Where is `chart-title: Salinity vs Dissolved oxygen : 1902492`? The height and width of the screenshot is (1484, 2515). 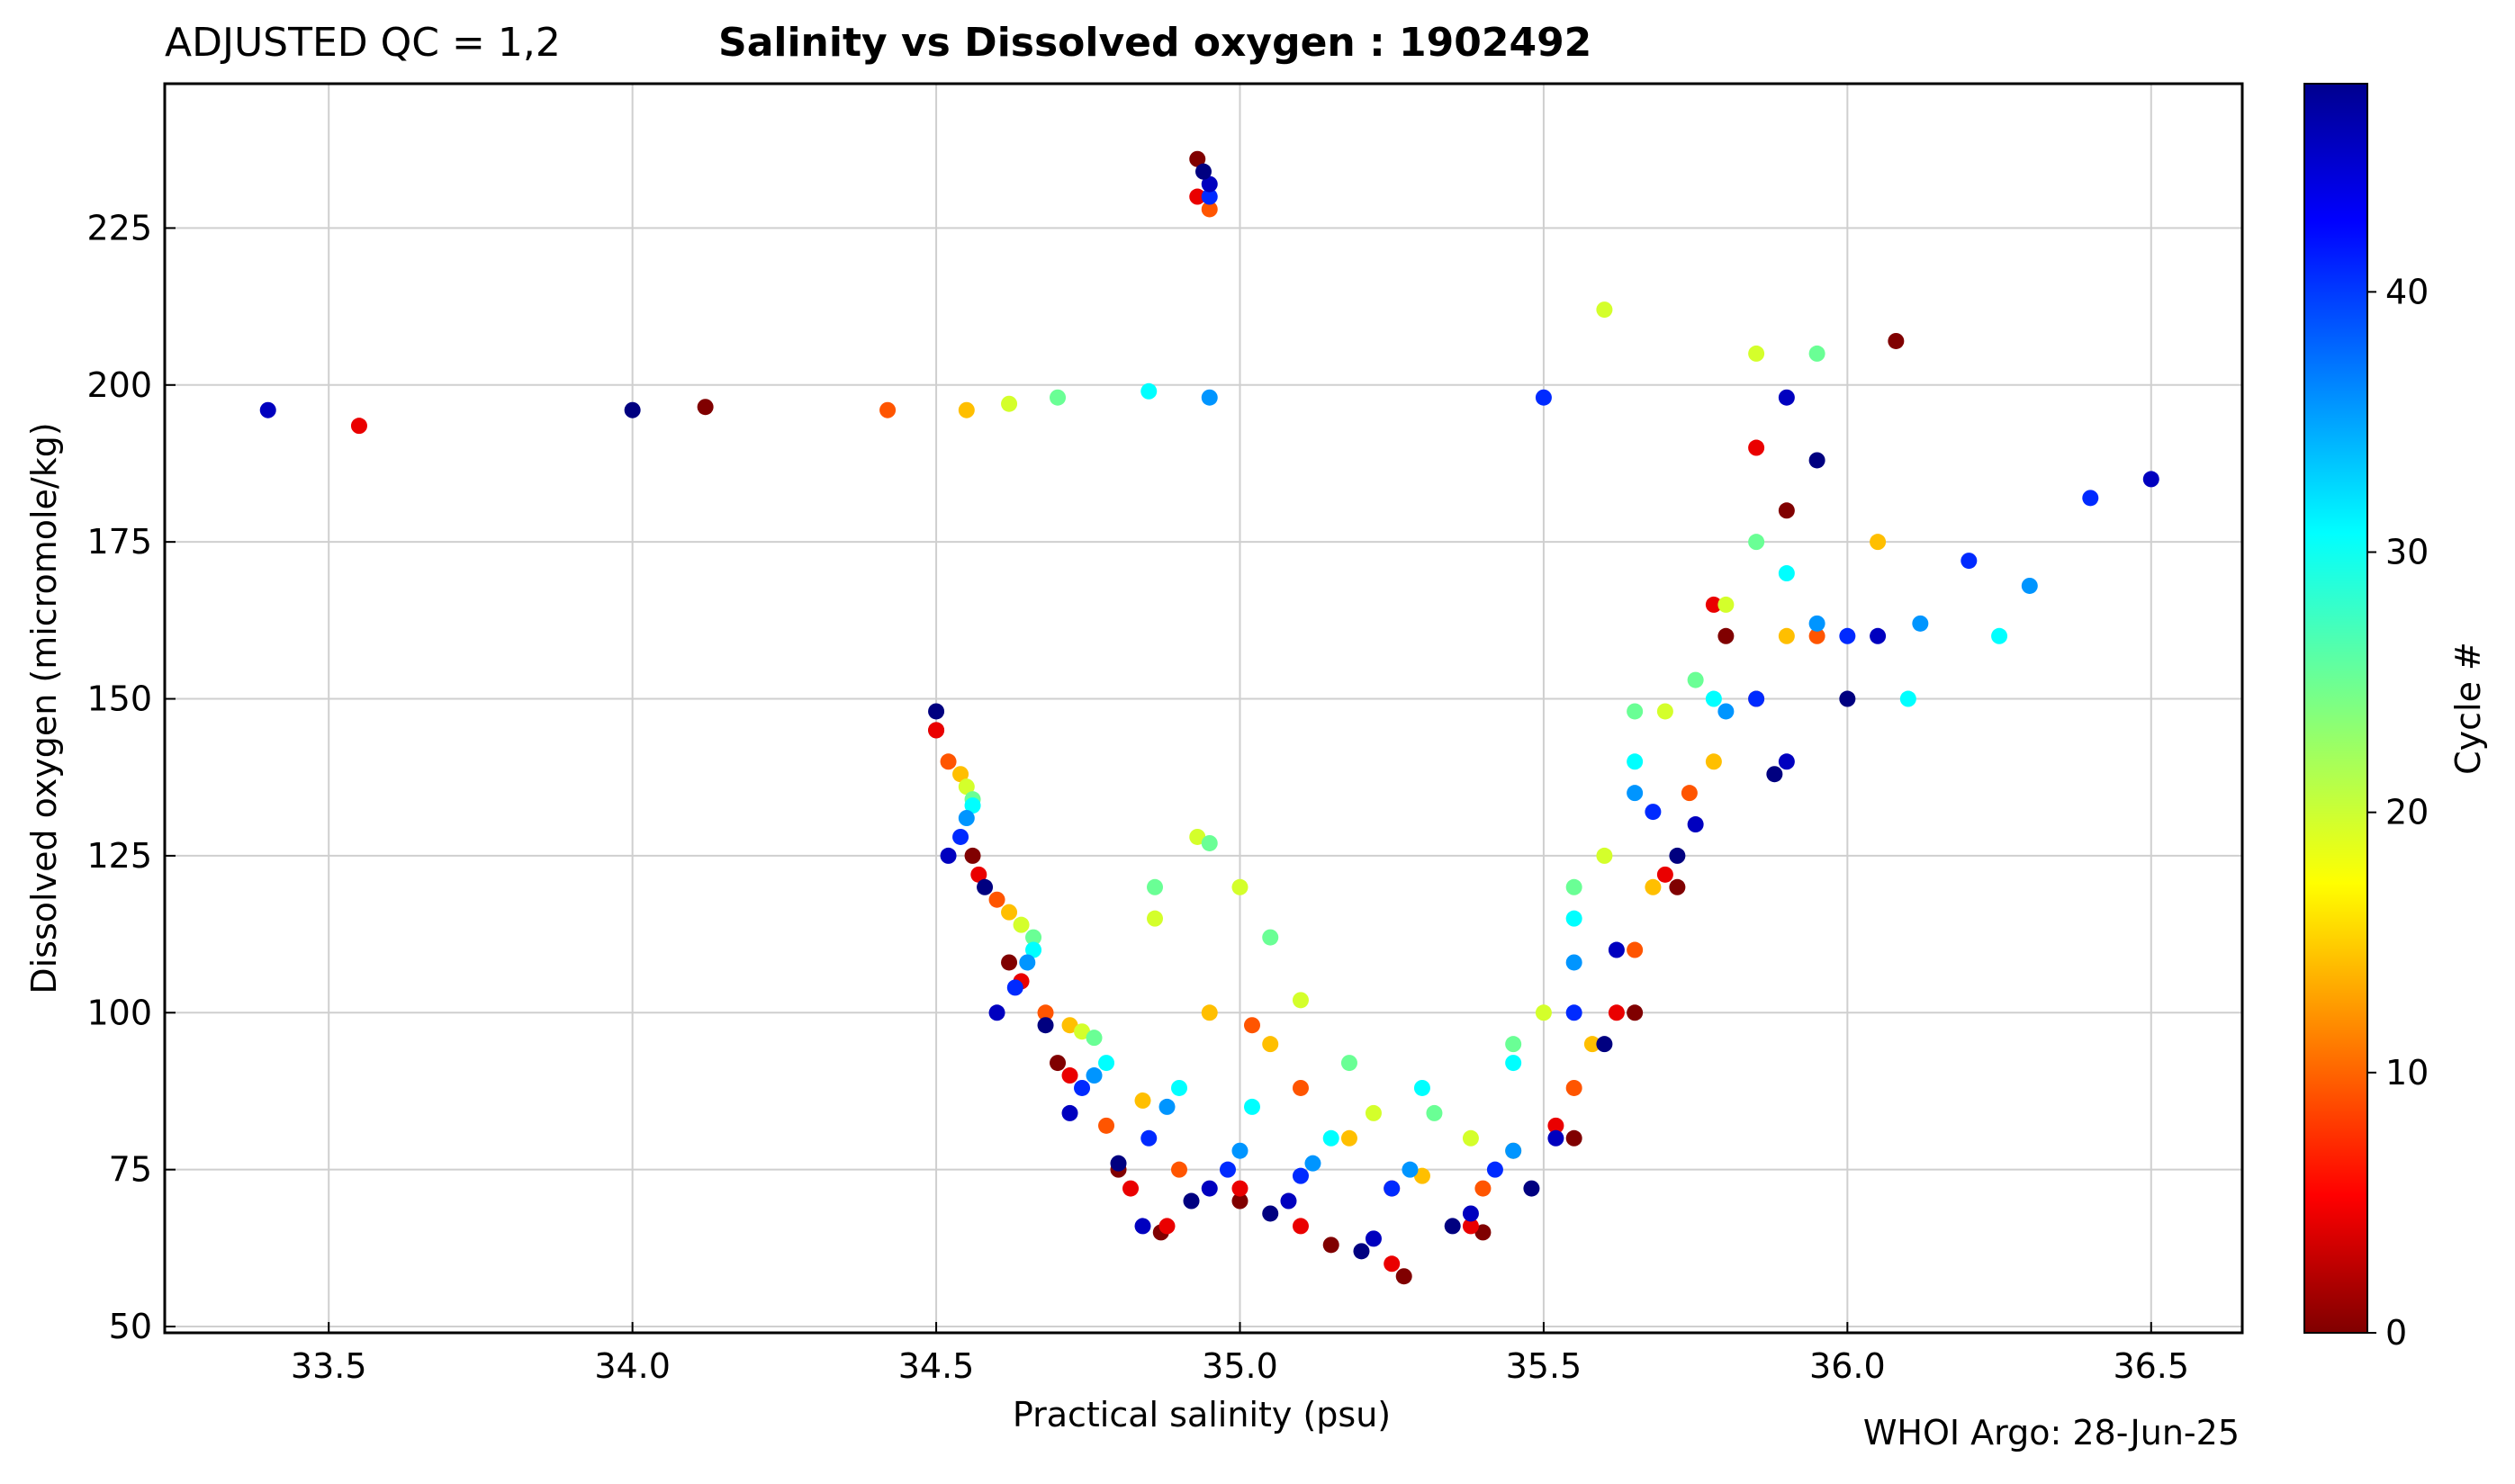 chart-title: Salinity vs Dissolved oxygen : 1902492 is located at coordinates (1155, 43).